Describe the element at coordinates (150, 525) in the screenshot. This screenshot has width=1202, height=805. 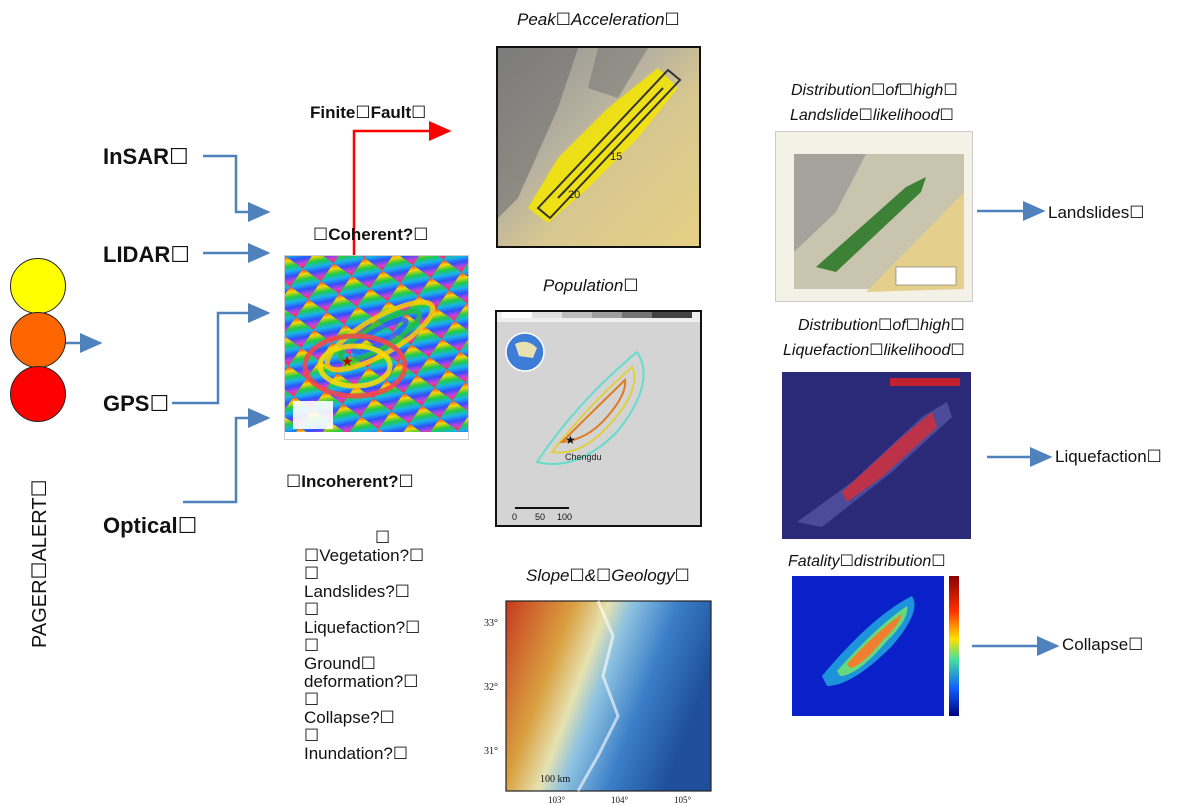
I see `source-optical: Optical☐` at that location.